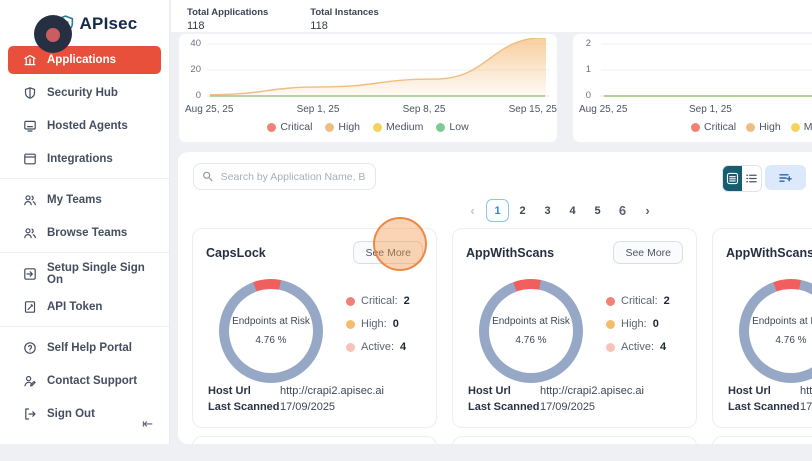 This screenshot has height=461, width=812. I want to click on sidebar-item-sign-out: Sign Out, so click(84, 414).